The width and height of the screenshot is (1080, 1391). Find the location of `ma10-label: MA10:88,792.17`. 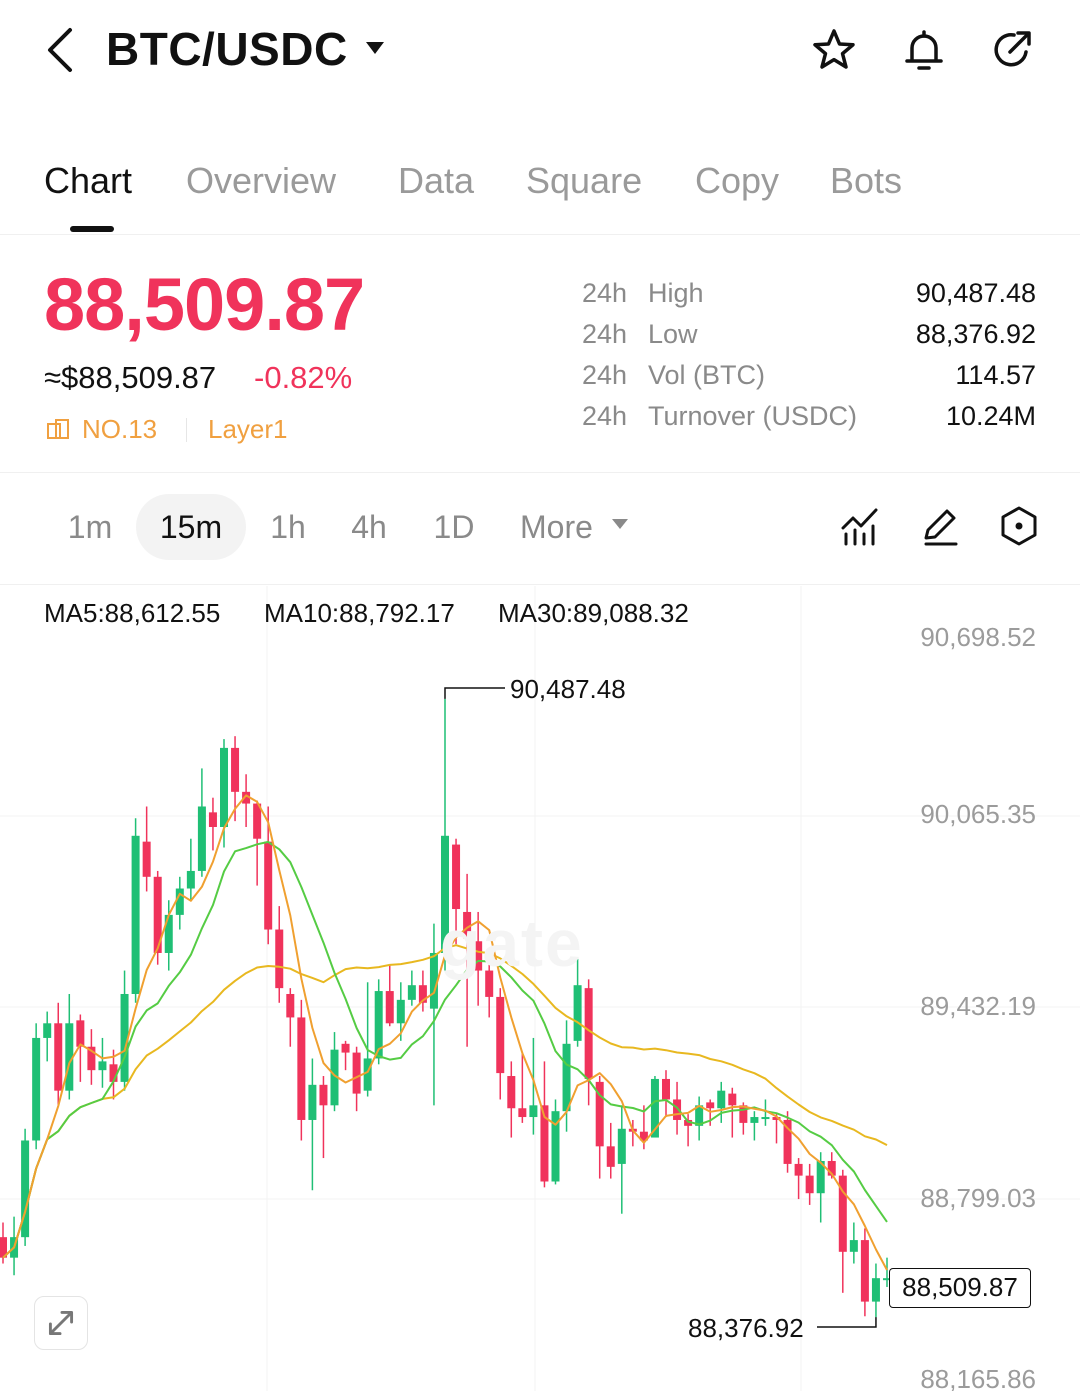

ma10-label: MA10:88,792.17 is located at coordinates (359, 613).